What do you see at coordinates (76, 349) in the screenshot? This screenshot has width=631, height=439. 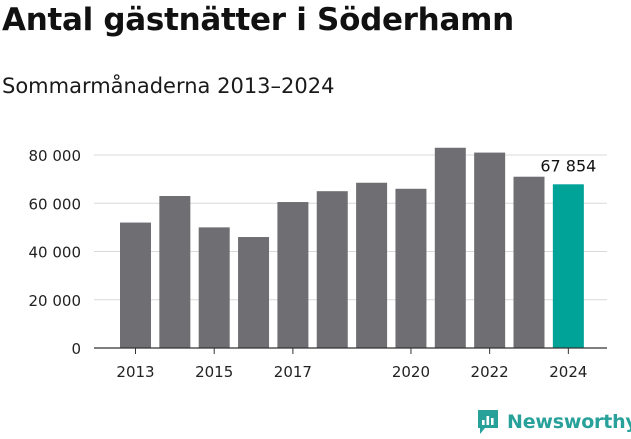 I see `y-tick-label: 0` at bounding box center [76, 349].